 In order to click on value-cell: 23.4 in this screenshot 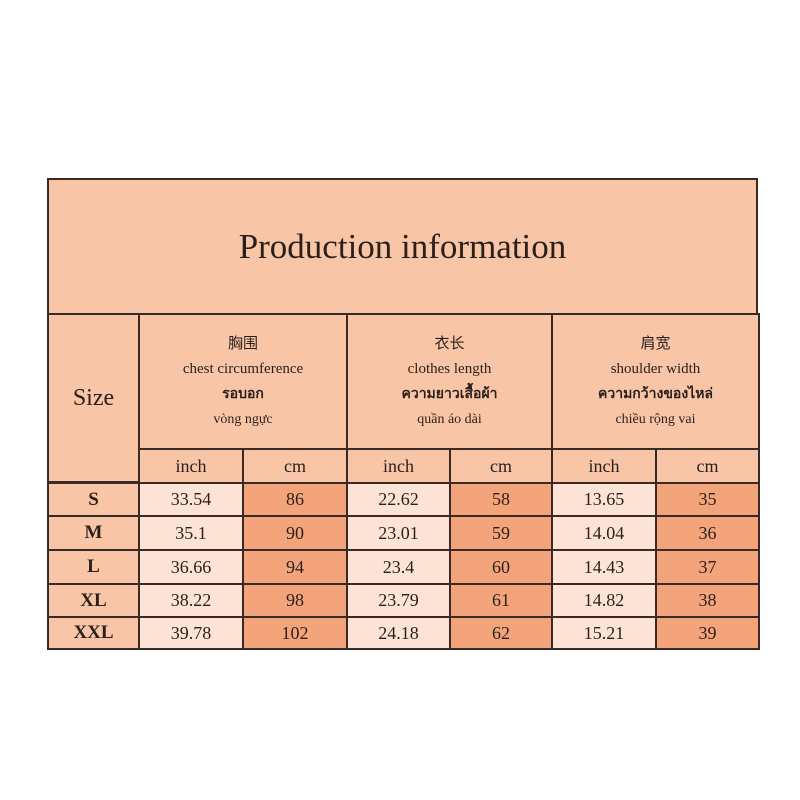, I will do `click(398, 567)`.